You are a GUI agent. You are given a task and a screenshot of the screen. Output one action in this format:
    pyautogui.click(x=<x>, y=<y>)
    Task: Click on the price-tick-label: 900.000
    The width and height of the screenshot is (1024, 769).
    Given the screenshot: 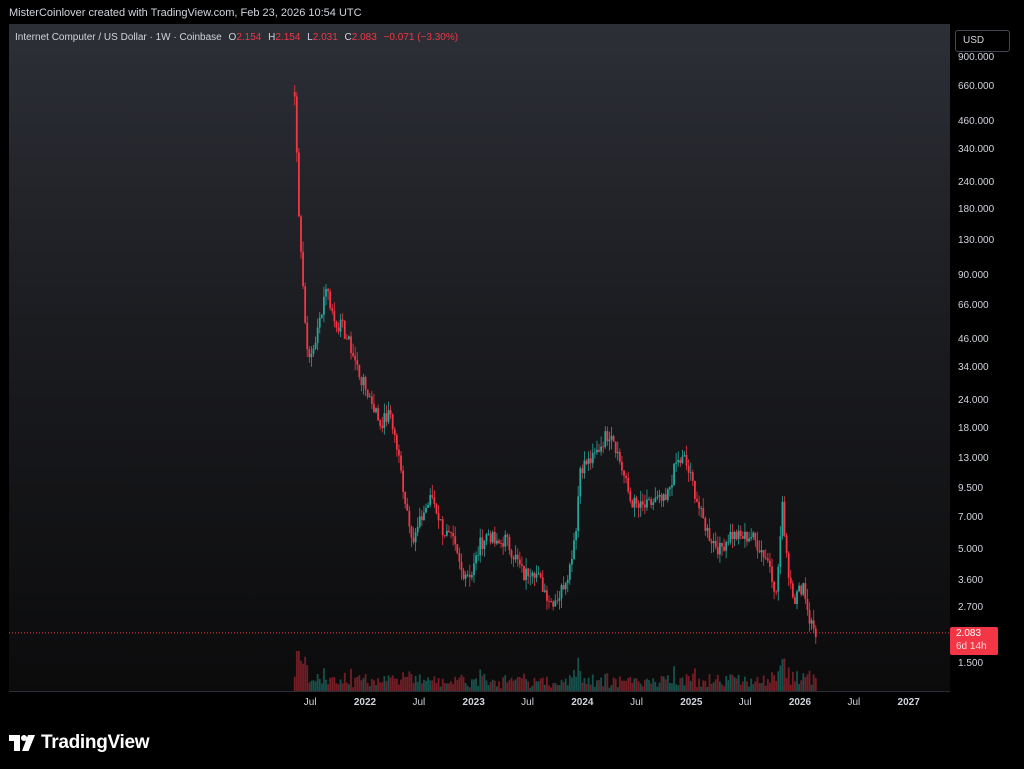 What is the action you would take?
    pyautogui.click(x=976, y=57)
    